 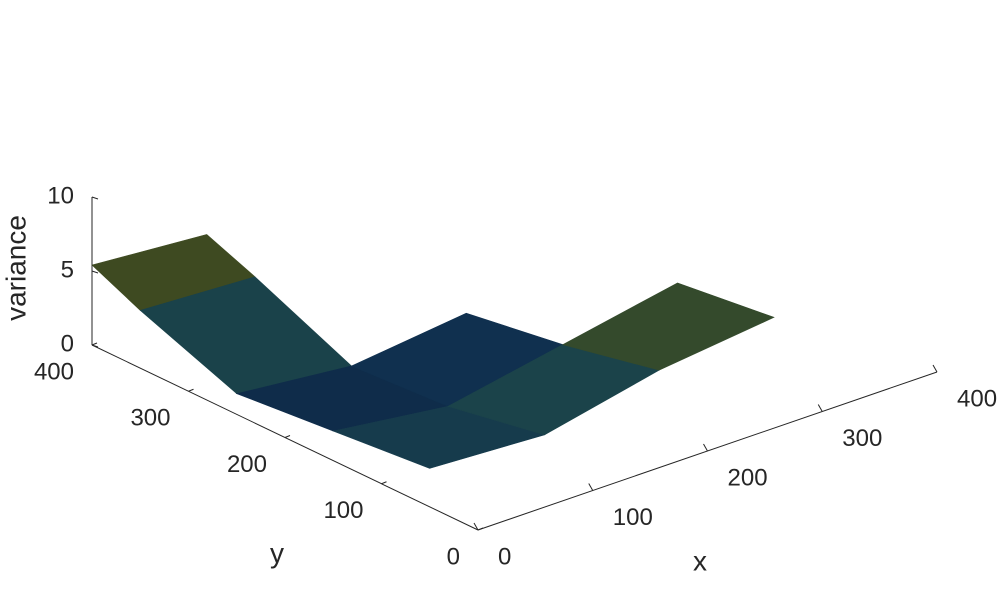 I want to click on z-tick-label: 5, so click(x=67, y=269).